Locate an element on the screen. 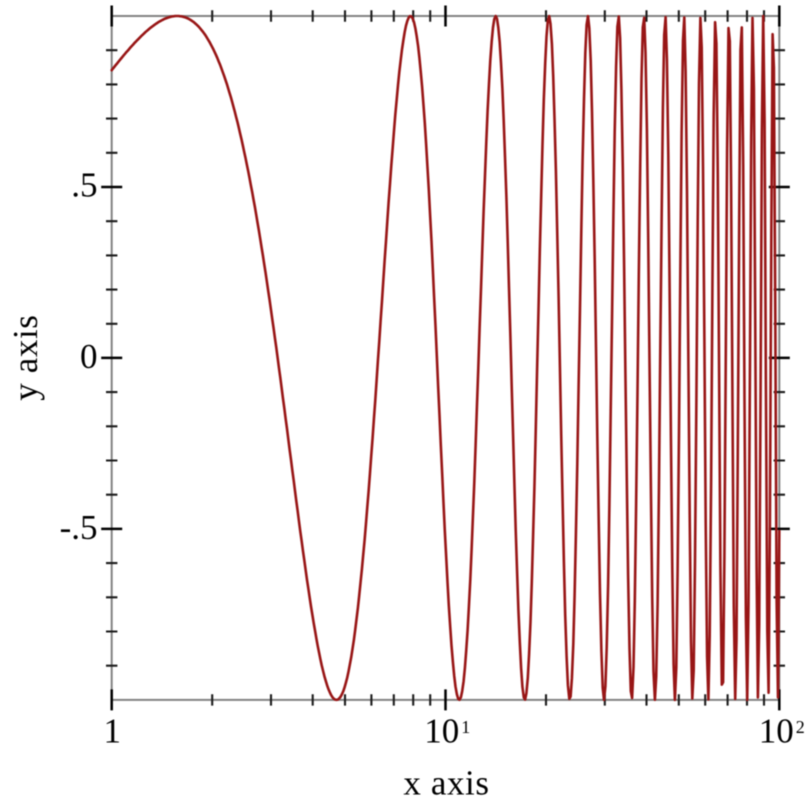  svg-text: 1 is located at coordinates (113, 731).